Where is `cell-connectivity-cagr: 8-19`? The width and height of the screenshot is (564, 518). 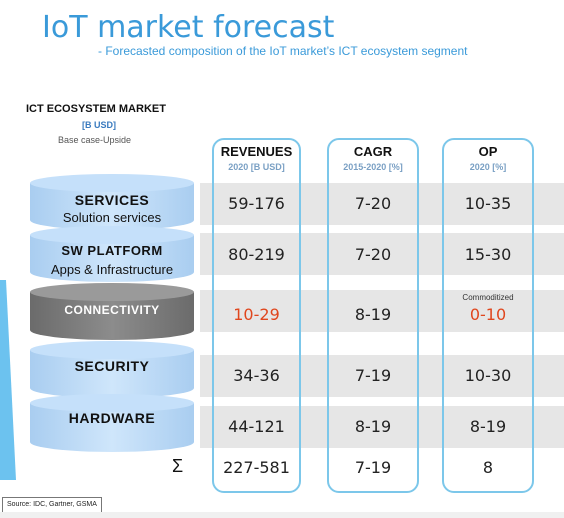
cell-connectivity-cagr: 8-19 is located at coordinates (373, 314).